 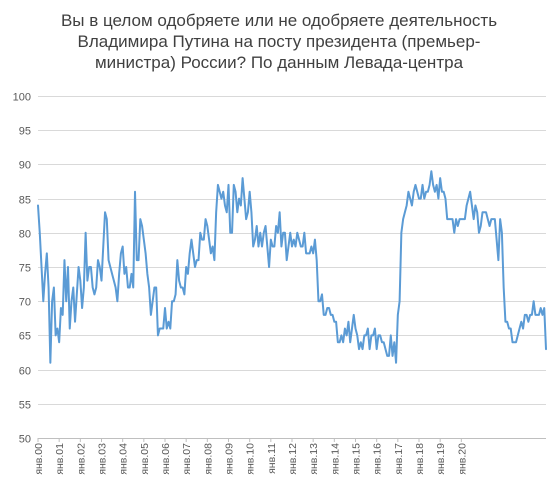 What do you see at coordinates (272, 458) in the screenshot?
I see `x-tick-label: янв.11` at bounding box center [272, 458].